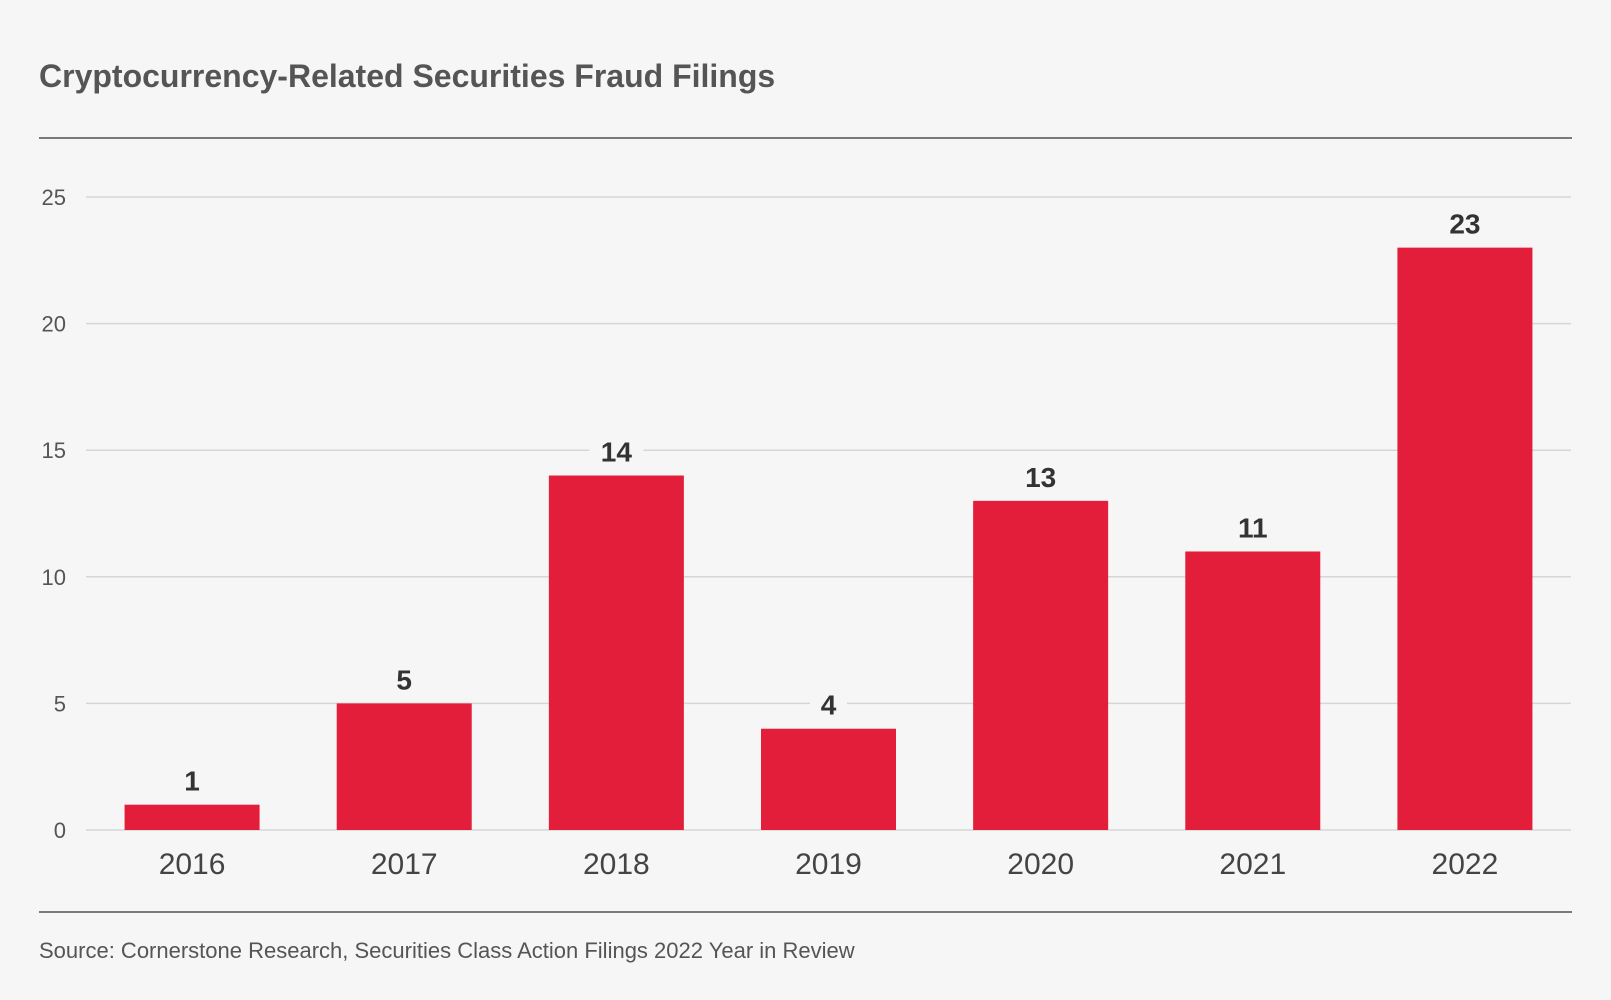  Describe the element at coordinates (1253, 690) in the screenshot. I see `bar-2021` at that location.